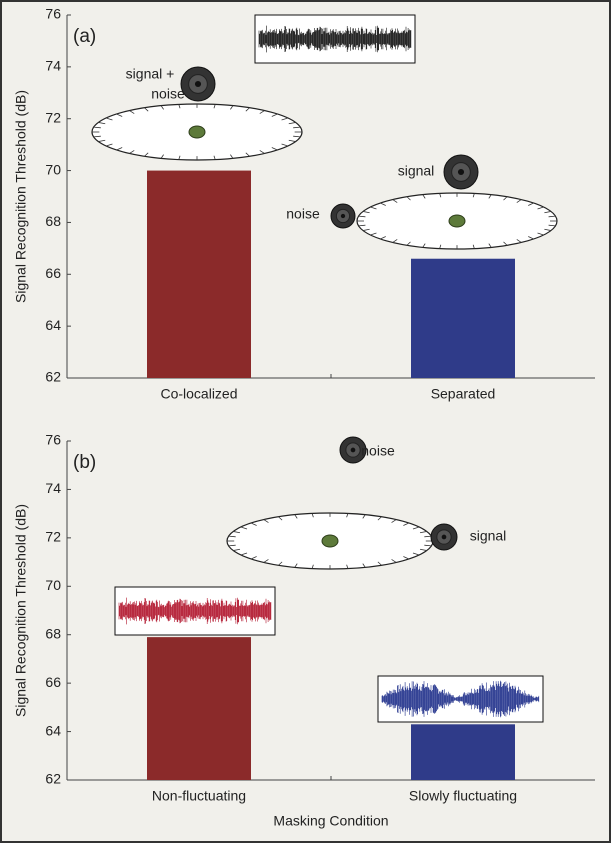 The height and width of the screenshot is (843, 611). What do you see at coordinates (463, 394) in the screenshot?
I see `x-tick-label: Separated` at bounding box center [463, 394].